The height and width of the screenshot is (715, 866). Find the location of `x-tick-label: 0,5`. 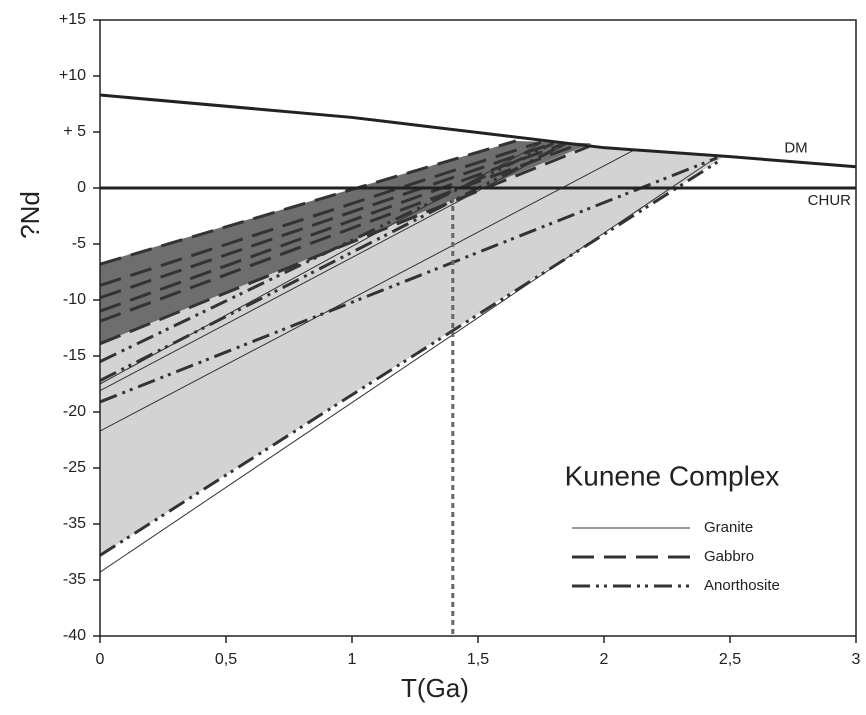

x-tick-label: 0,5 is located at coordinates (226, 659).